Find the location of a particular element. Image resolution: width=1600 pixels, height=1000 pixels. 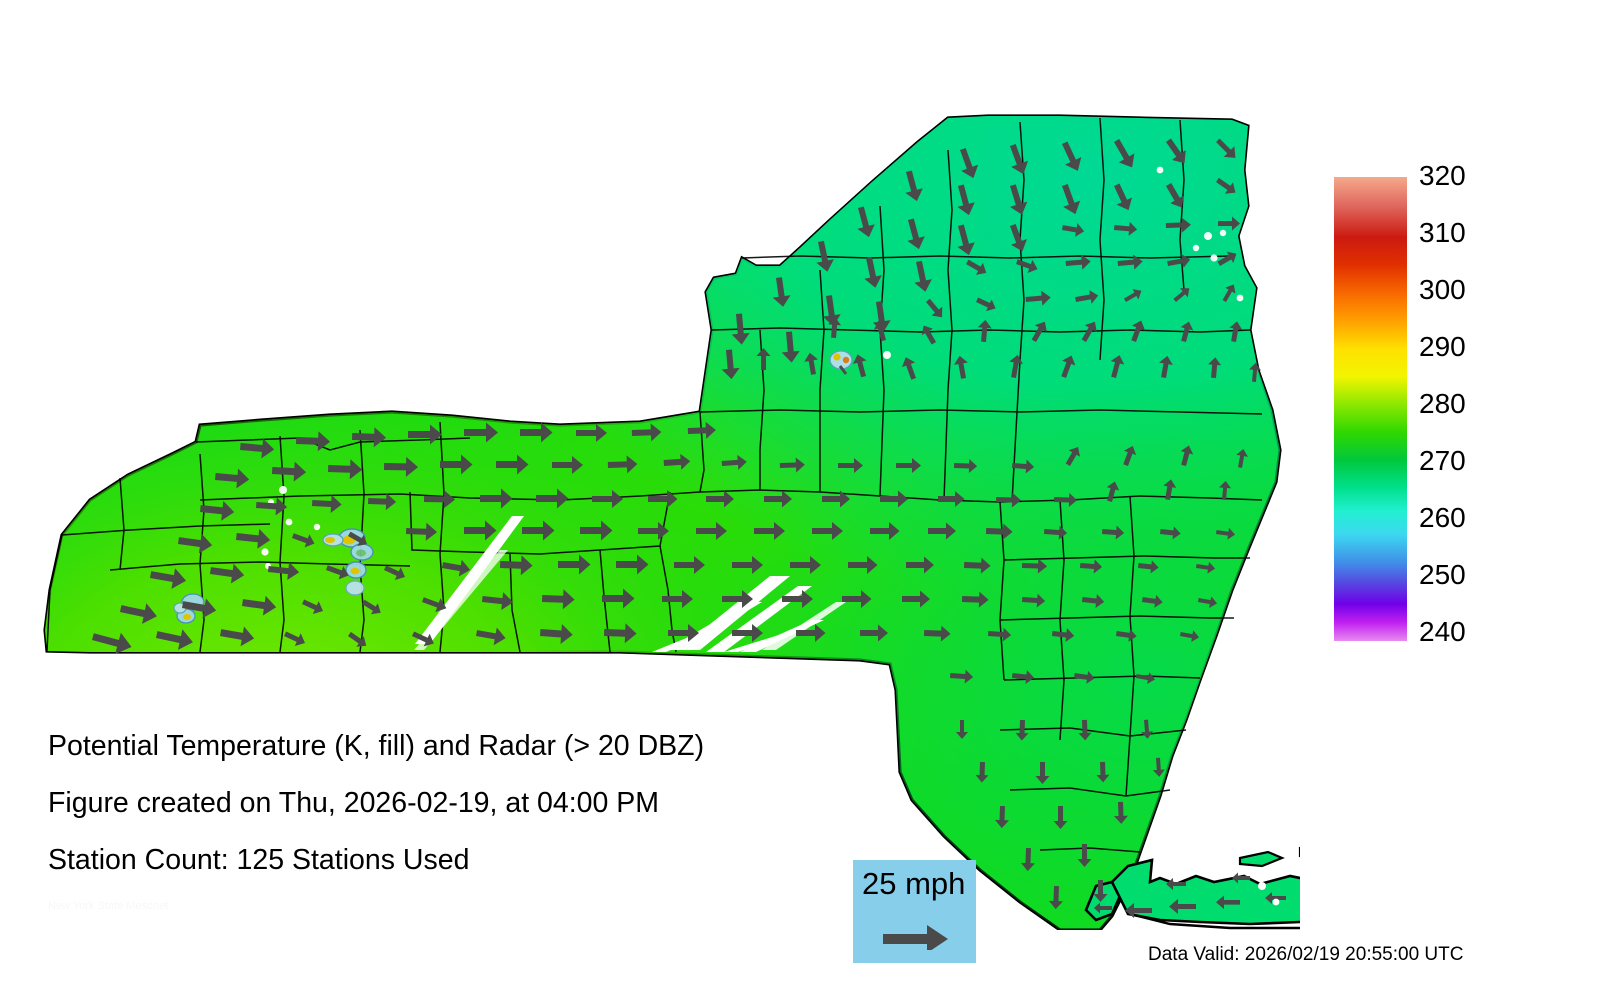

south-shore-line is located at coordinates (1214, 921).